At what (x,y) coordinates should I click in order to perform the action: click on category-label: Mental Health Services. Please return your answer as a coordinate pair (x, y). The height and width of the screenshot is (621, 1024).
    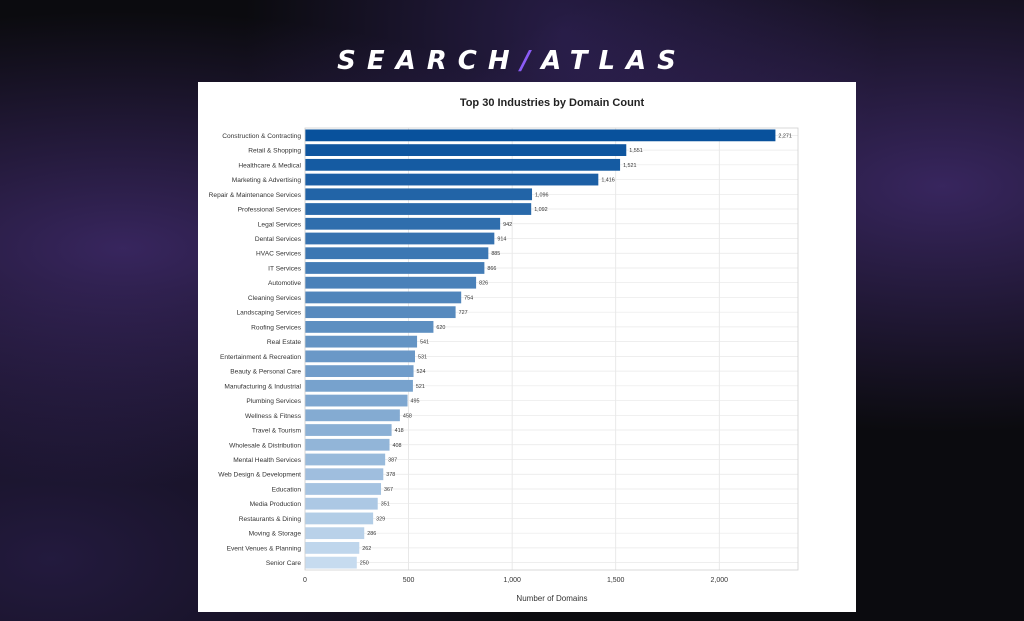
    Looking at the image, I should click on (267, 460).